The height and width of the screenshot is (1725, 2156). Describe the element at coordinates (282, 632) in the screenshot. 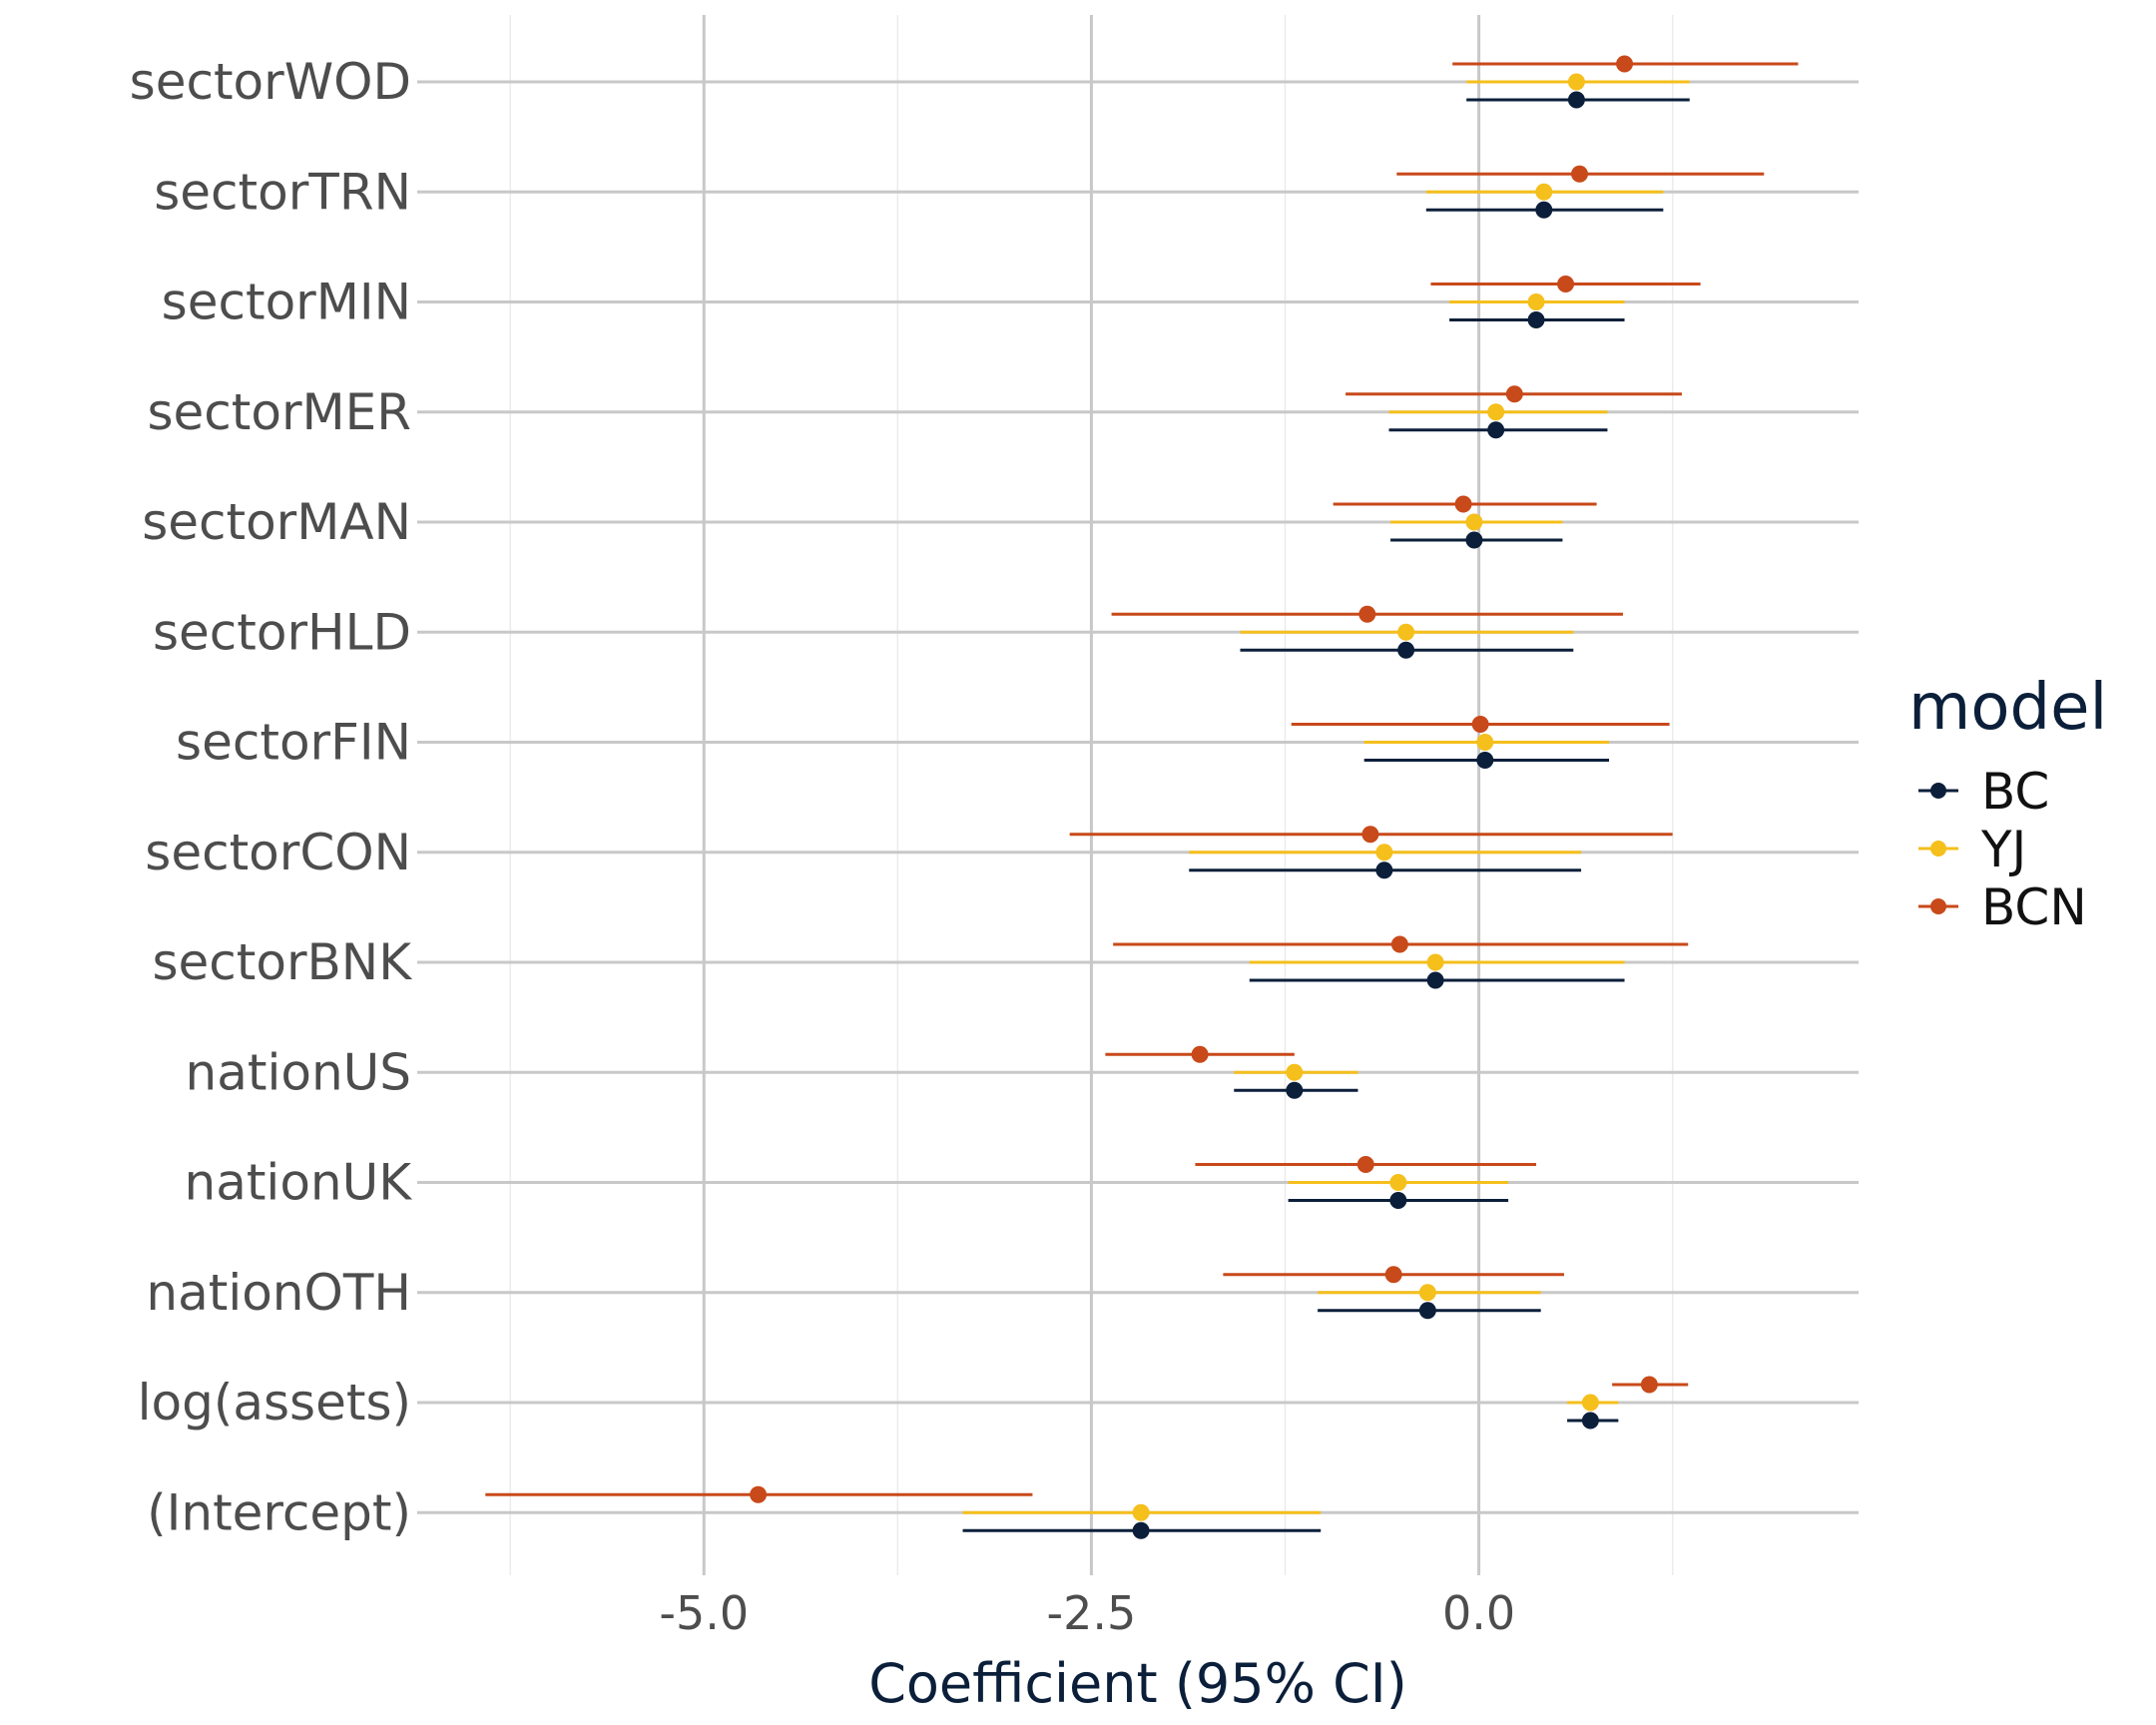

I see `y-tick-label: sectorHLD` at that location.